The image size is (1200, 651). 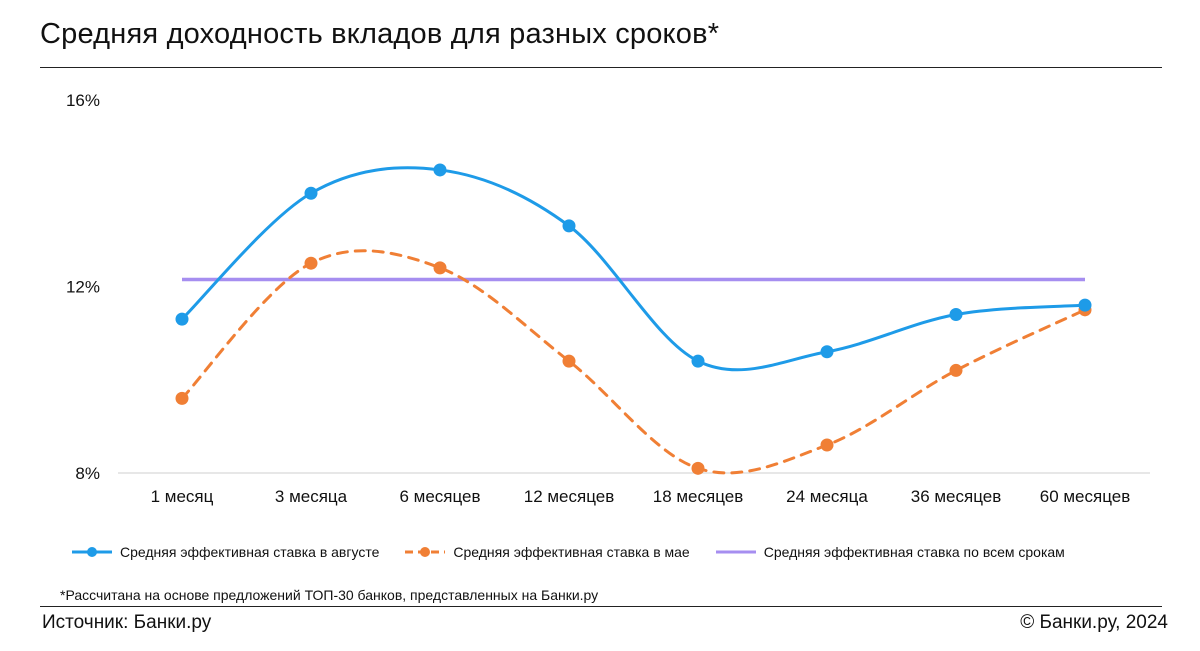 I want to click on legend-label-august: Средняя эффективная ставка в августе, so click(x=250, y=552).